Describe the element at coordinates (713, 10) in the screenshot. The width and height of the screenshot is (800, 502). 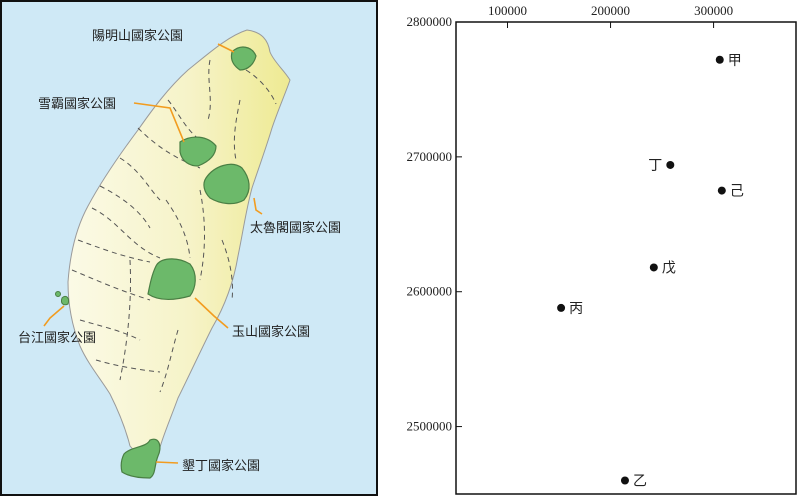
I see `x-tick-label: 300000` at that location.